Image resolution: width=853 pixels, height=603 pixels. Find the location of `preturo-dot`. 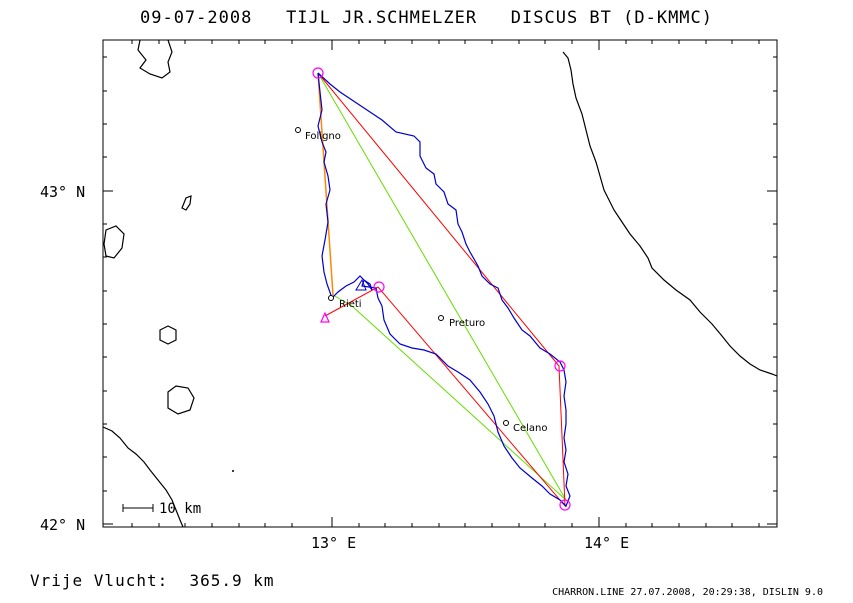

preturo-dot is located at coordinates (441, 318).